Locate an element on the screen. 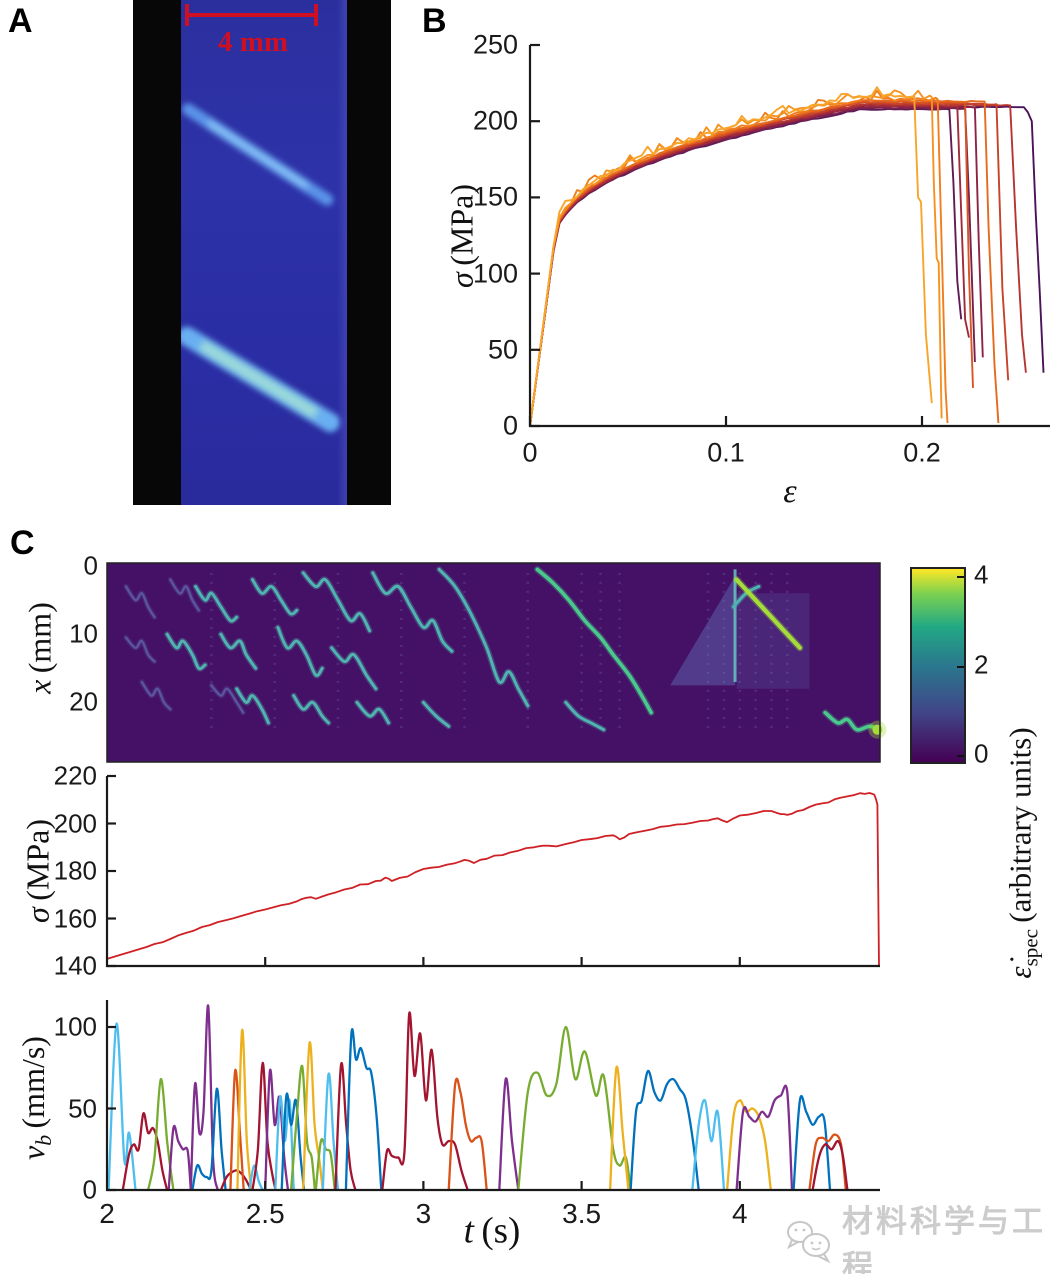  panel-a-label: A is located at coordinates (20, 21).